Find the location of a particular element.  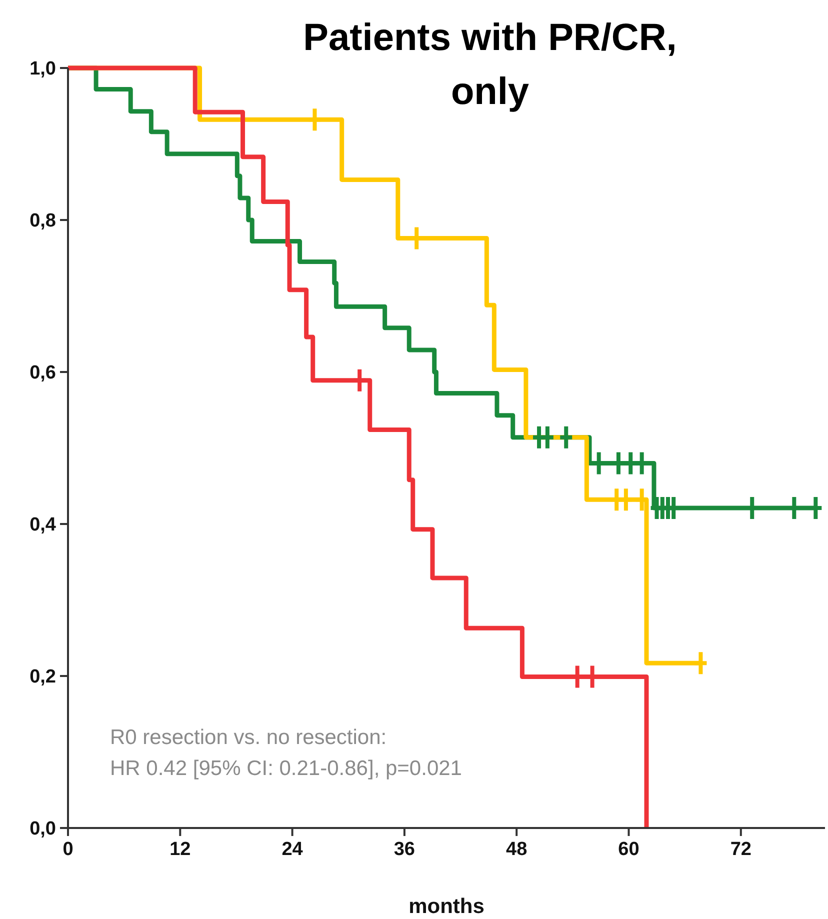

annotation: R0 resection vs. no resection: is located at coordinates (248, 737).